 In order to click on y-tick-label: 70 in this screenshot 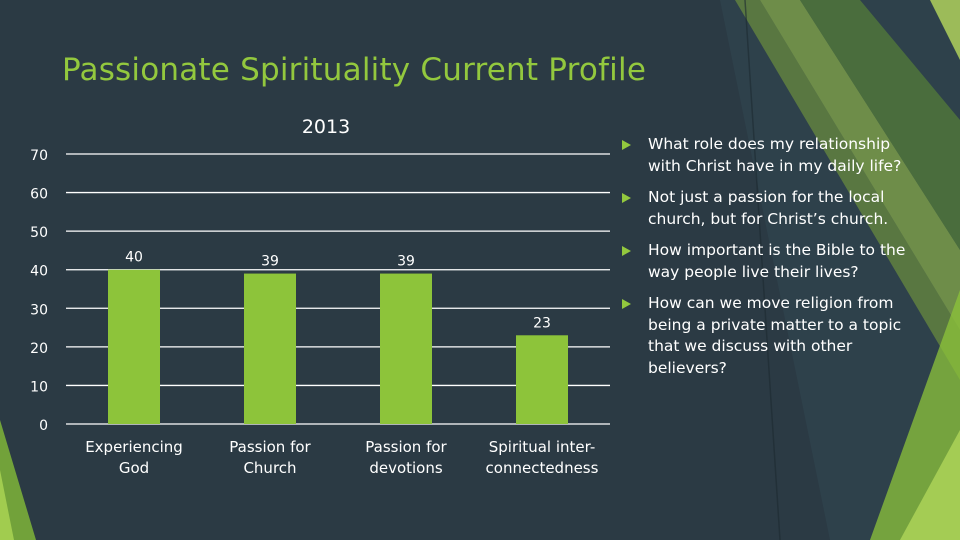, I will do `click(39, 156)`.